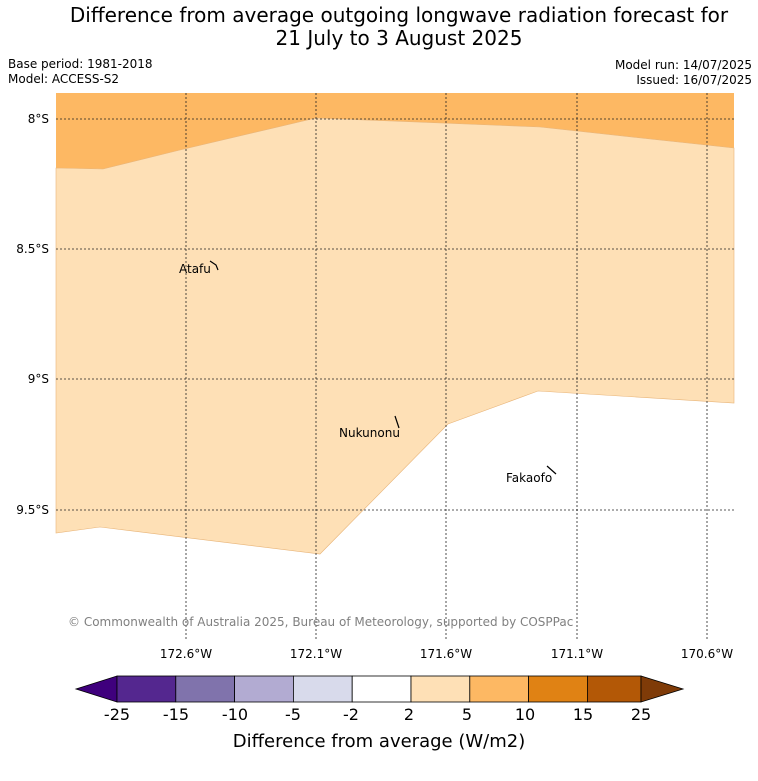 This screenshot has height=781, width=758. Describe the element at coordinates (38, 379) in the screenshot. I see `lat-label: 9°S` at that location.